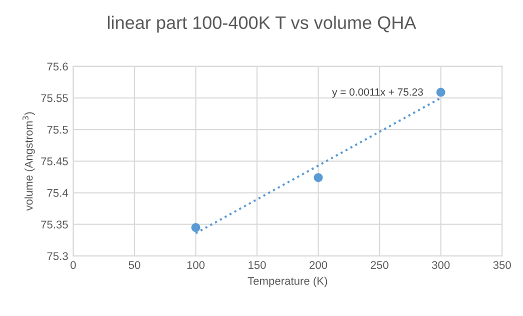 The width and height of the screenshot is (523, 316). Describe the element at coordinates (54, 162) in the screenshot. I see `y-tick-label: 75.45` at that location.